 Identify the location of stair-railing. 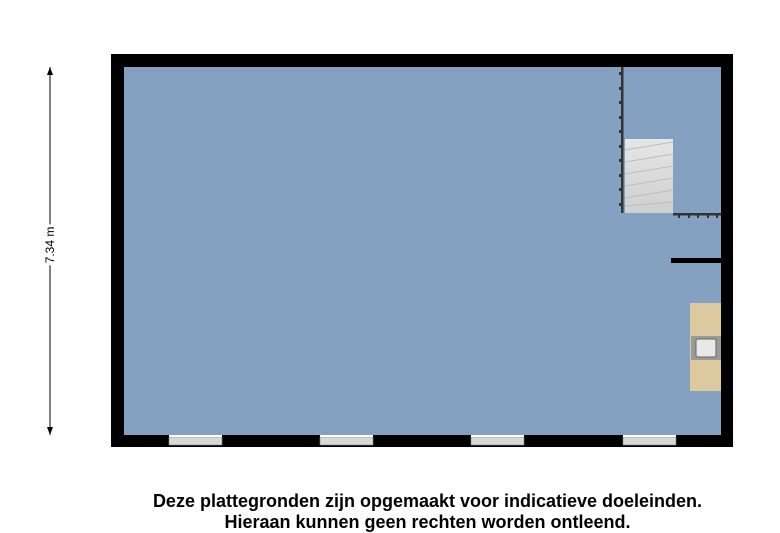
(670, 142).